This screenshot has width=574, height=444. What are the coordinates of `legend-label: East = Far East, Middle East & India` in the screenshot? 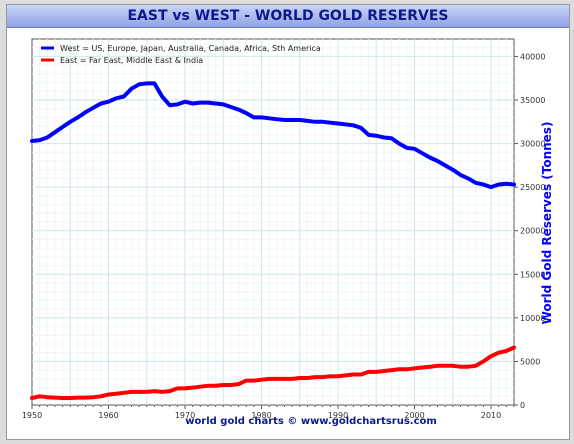 It's located at (131, 60).